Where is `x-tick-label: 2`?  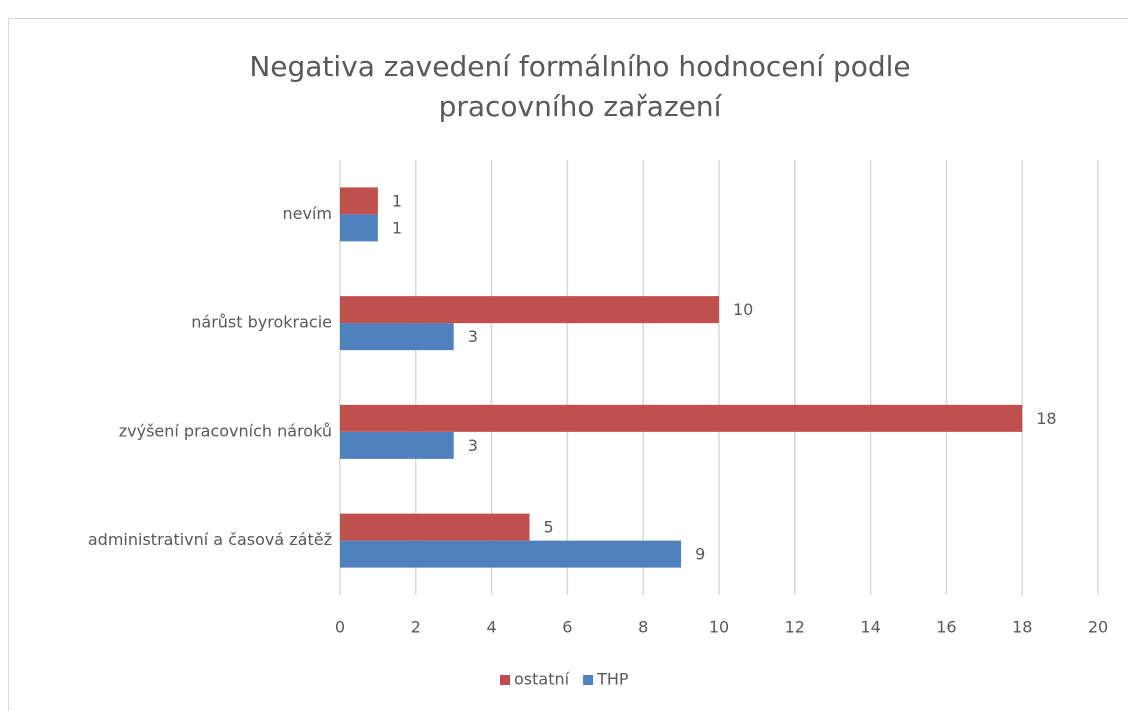 x-tick-label: 2 is located at coordinates (416, 627).